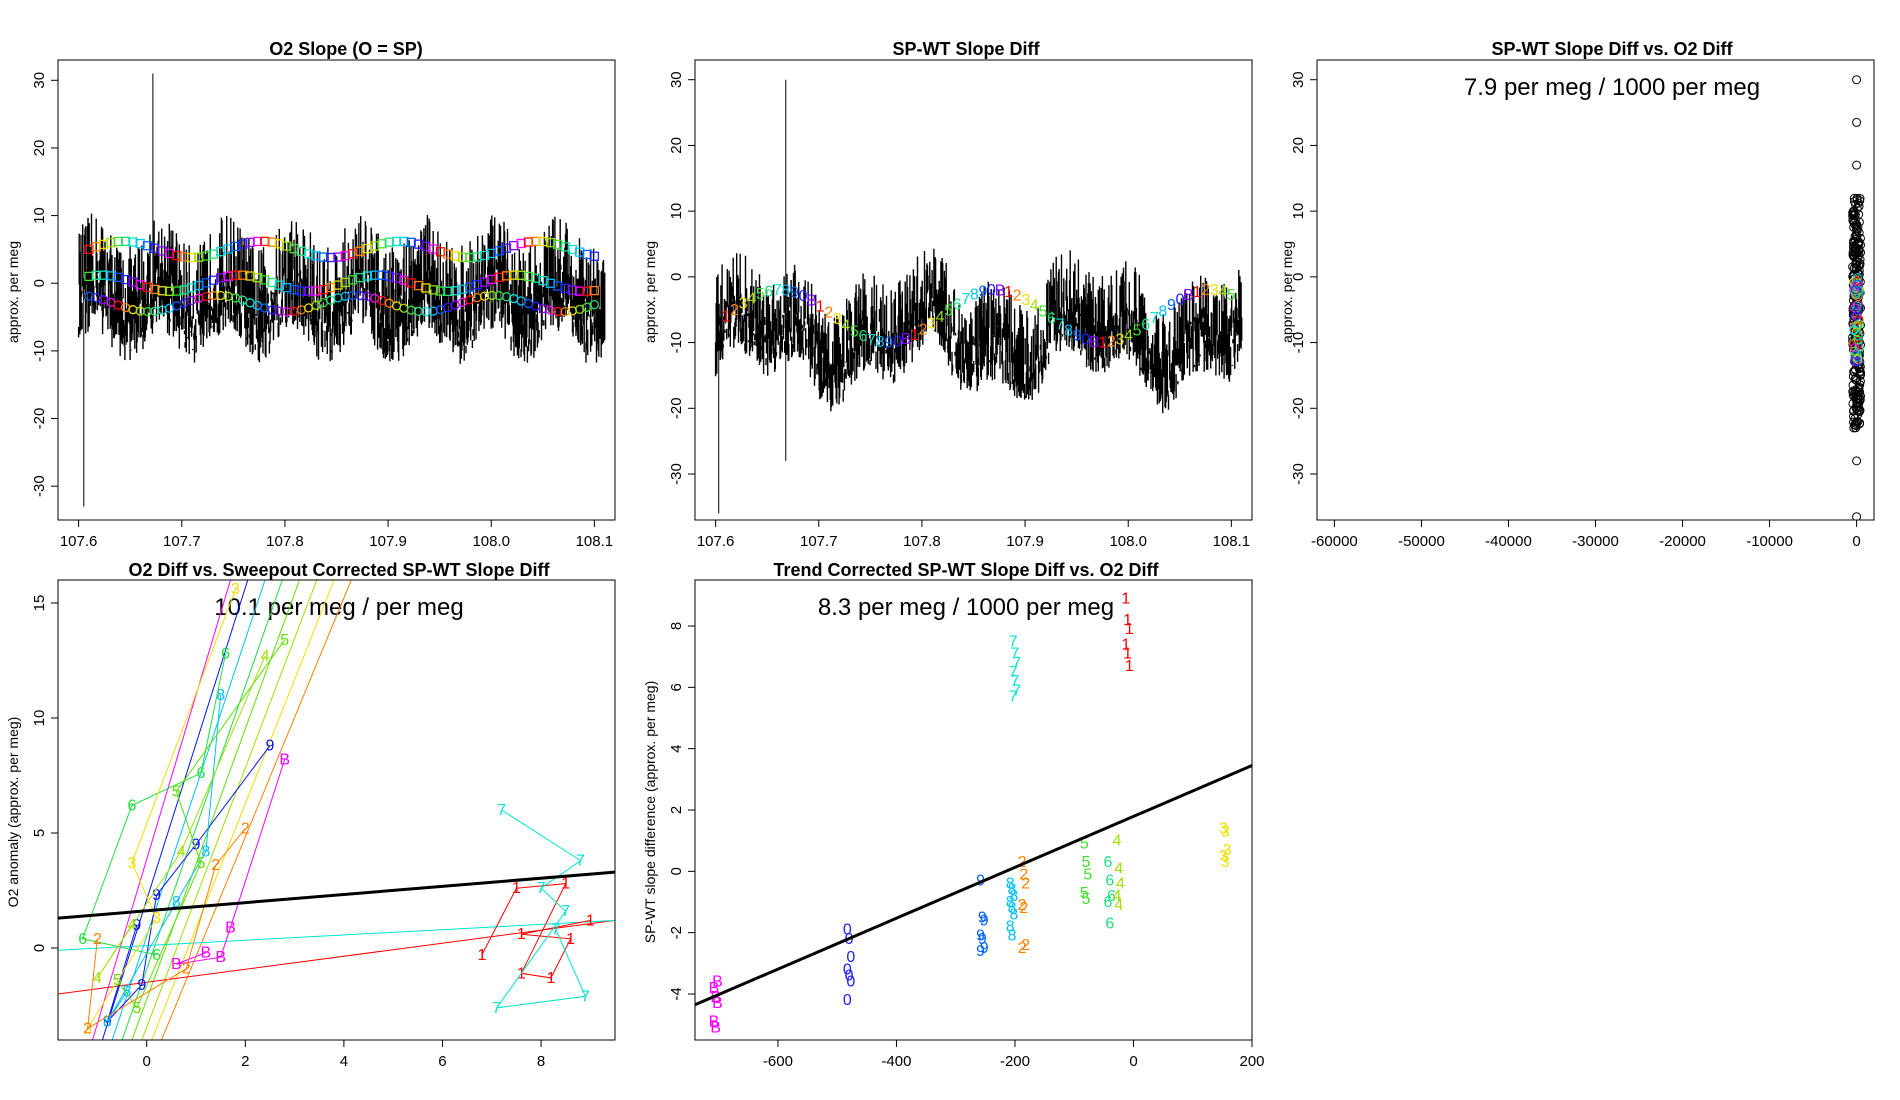 This screenshot has width=1900, height=1100. Describe the element at coordinates (676, 626) in the screenshot. I see `y-tick-label: 8` at that location.